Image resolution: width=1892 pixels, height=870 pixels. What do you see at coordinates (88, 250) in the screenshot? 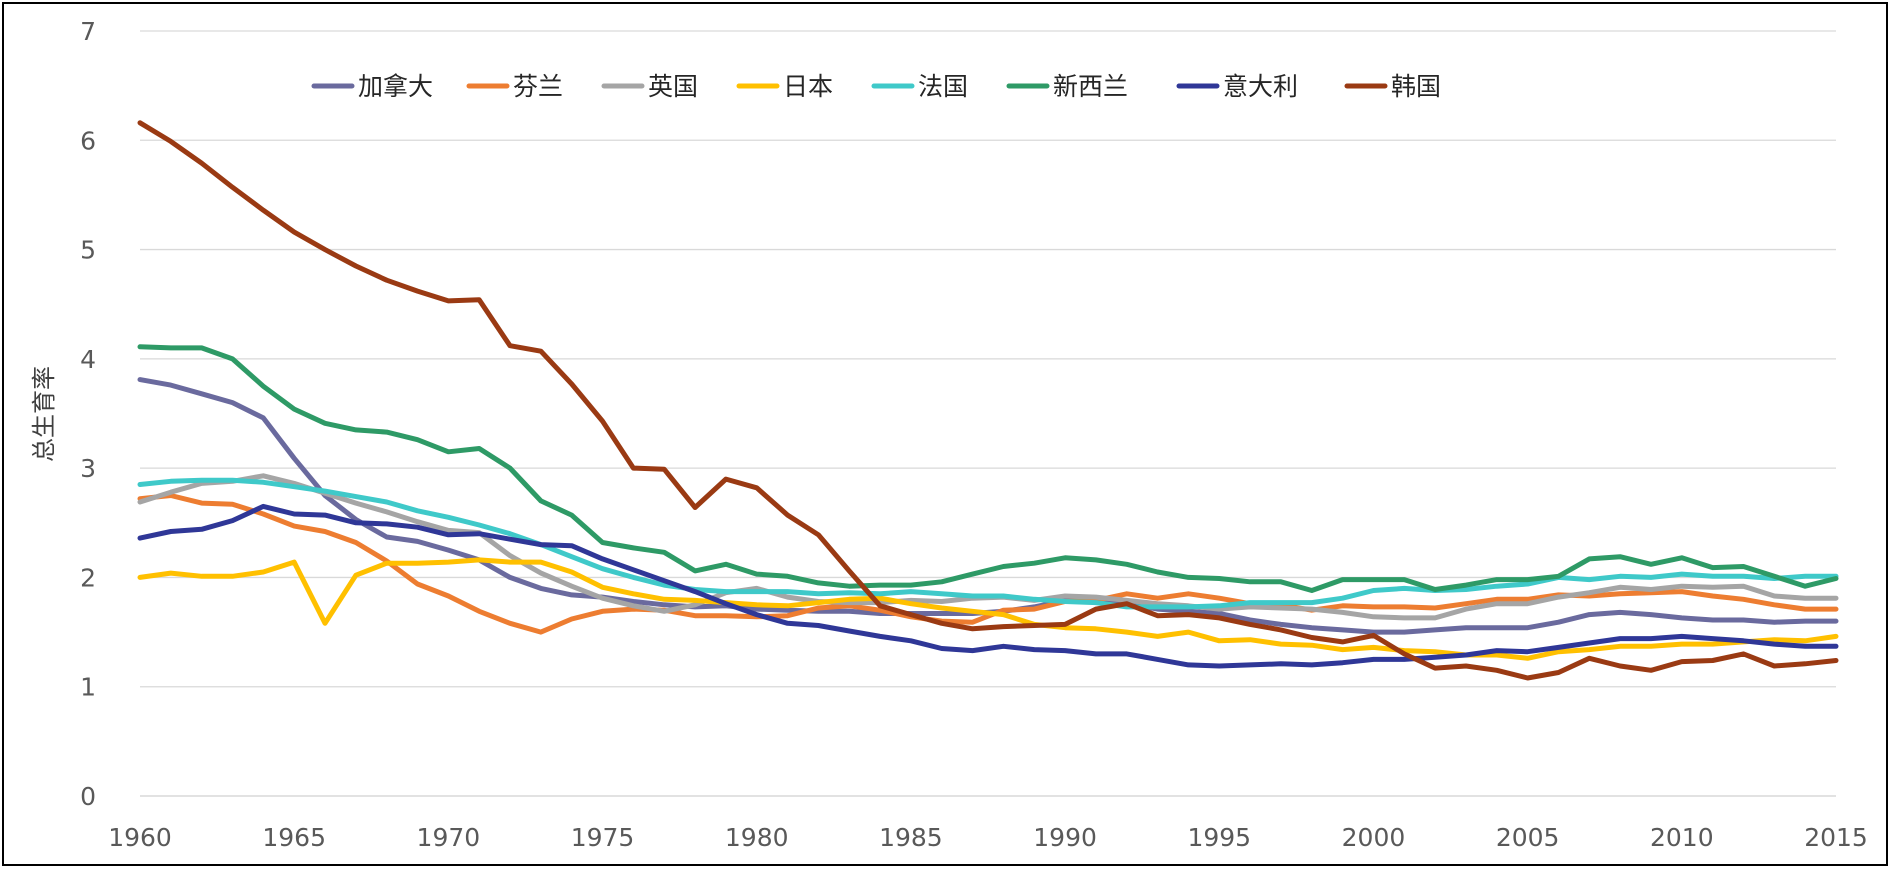
I see `y-tick-label: 5` at bounding box center [88, 250].